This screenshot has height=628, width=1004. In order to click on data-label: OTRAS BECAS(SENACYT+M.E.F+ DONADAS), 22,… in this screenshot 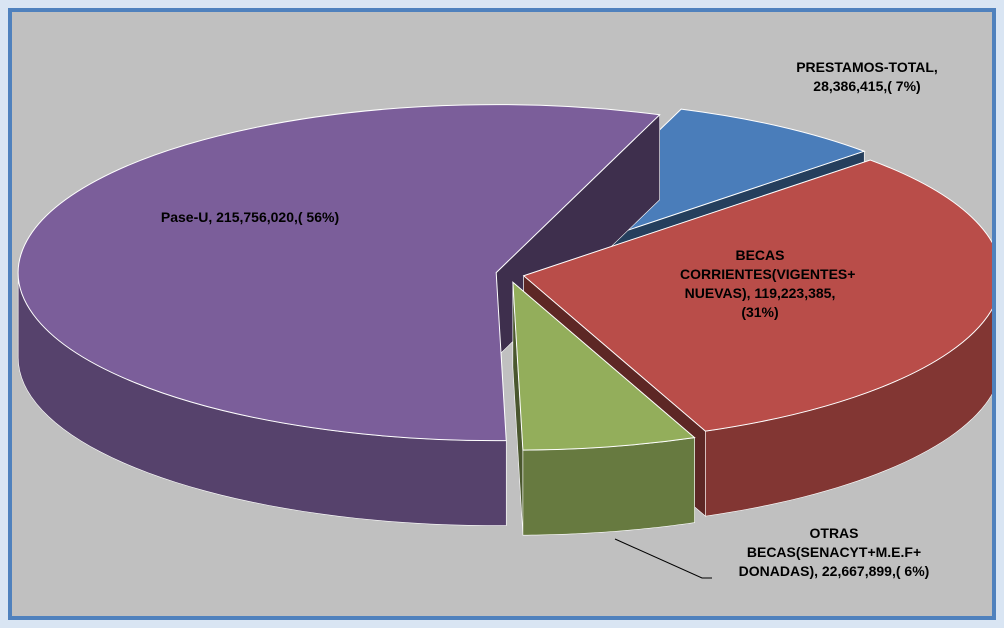, I will do `click(834, 552)`.